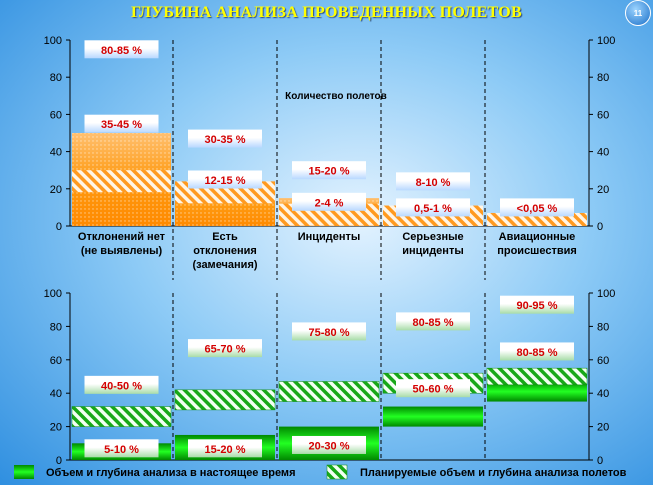 The width and height of the screenshot is (653, 485). What do you see at coordinates (225, 251) in the screenshot?
I see `category-label: отклонения` at bounding box center [225, 251].